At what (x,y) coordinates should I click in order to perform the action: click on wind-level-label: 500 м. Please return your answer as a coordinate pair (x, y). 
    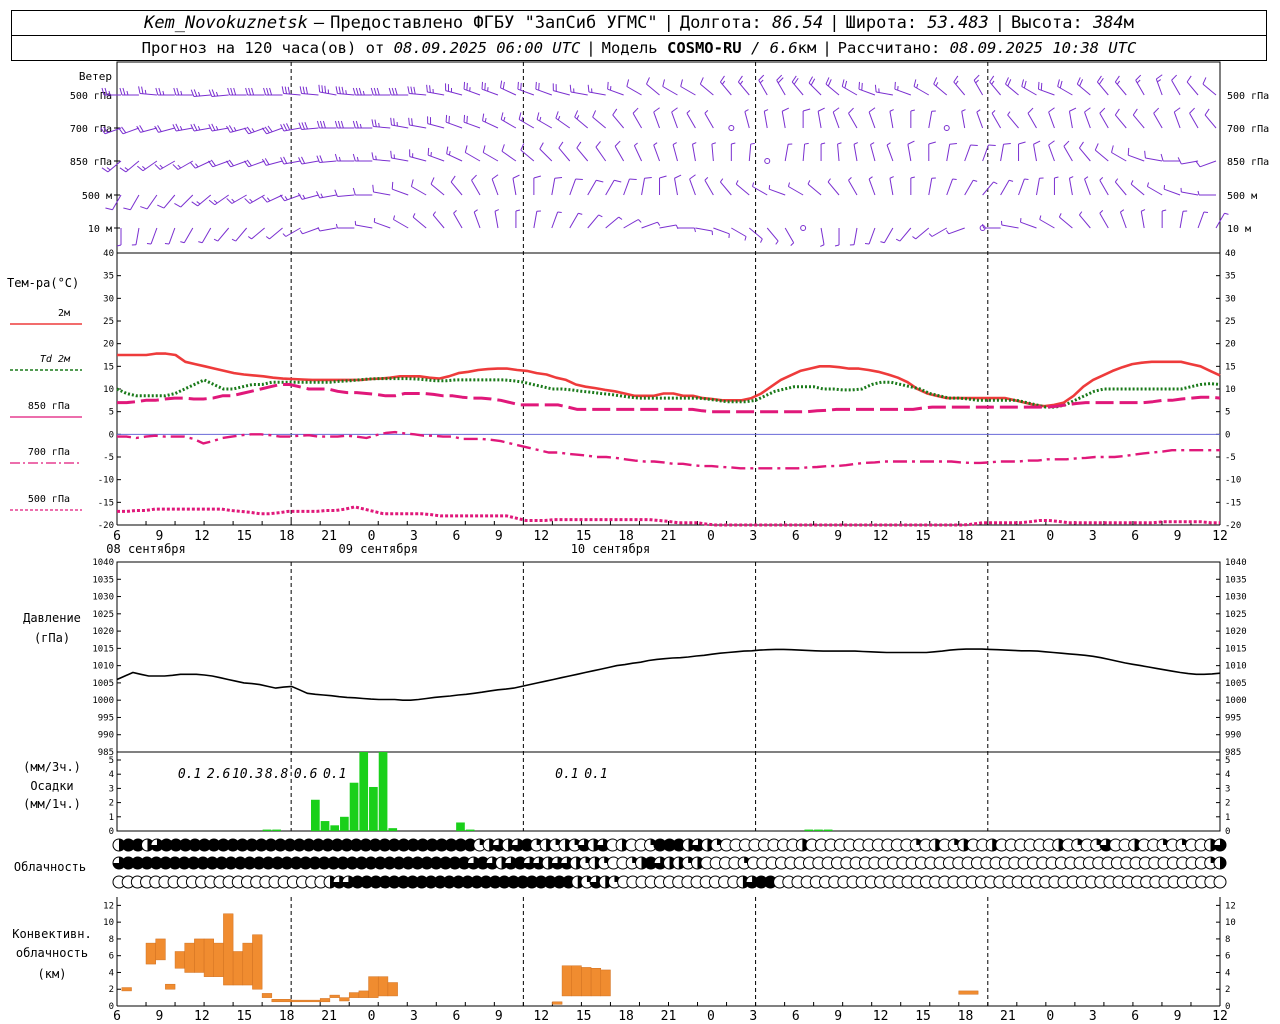
    Looking at the image, I should click on (97, 196).